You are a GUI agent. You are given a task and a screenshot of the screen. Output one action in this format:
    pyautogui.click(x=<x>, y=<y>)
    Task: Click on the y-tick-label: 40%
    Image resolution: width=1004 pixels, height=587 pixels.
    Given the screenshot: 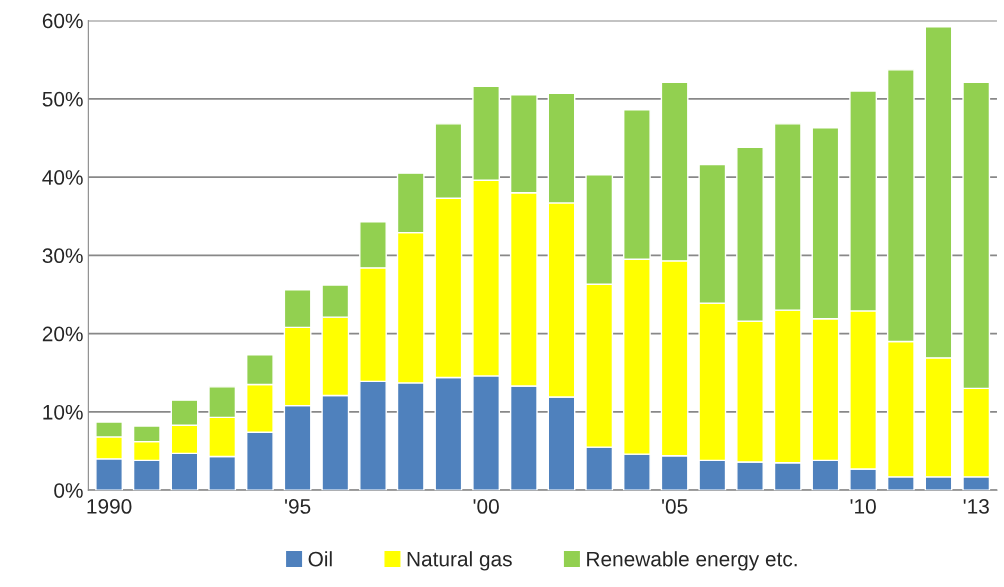 What is the action you would take?
    pyautogui.click(x=62, y=177)
    